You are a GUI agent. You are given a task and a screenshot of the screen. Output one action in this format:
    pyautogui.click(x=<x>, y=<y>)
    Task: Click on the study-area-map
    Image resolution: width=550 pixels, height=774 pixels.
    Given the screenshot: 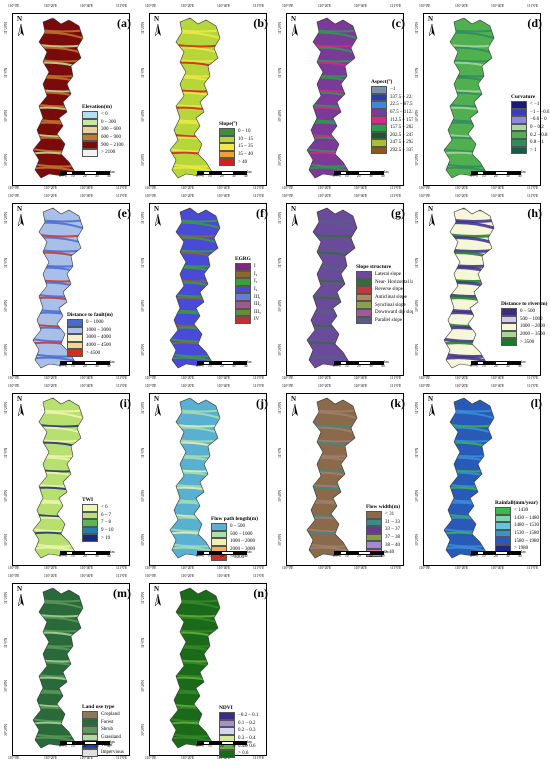 What is the action you would take?
    pyautogui.click(x=58, y=478)
    